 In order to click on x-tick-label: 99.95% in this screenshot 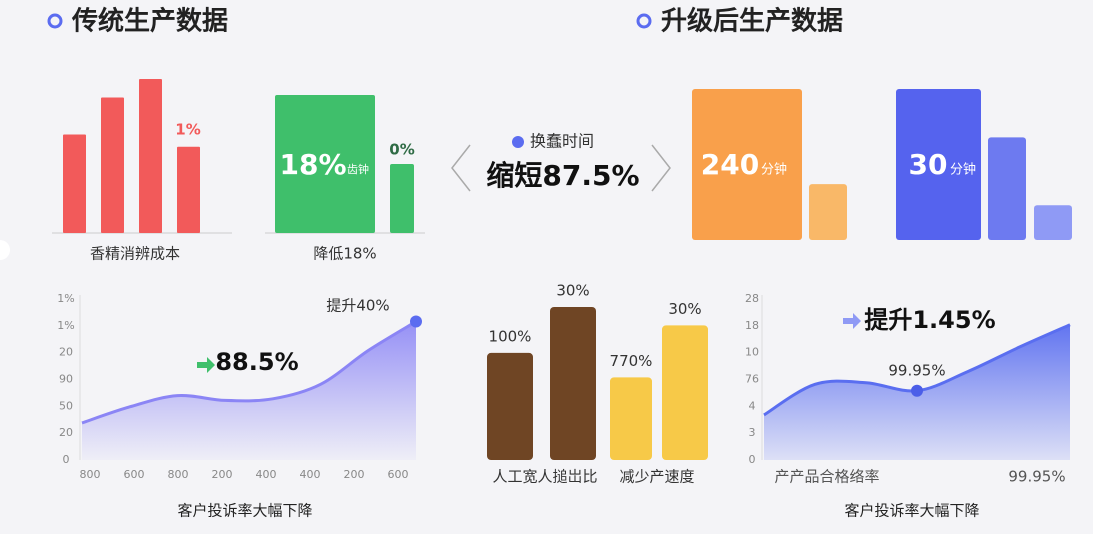, I will do `click(1036, 477)`.